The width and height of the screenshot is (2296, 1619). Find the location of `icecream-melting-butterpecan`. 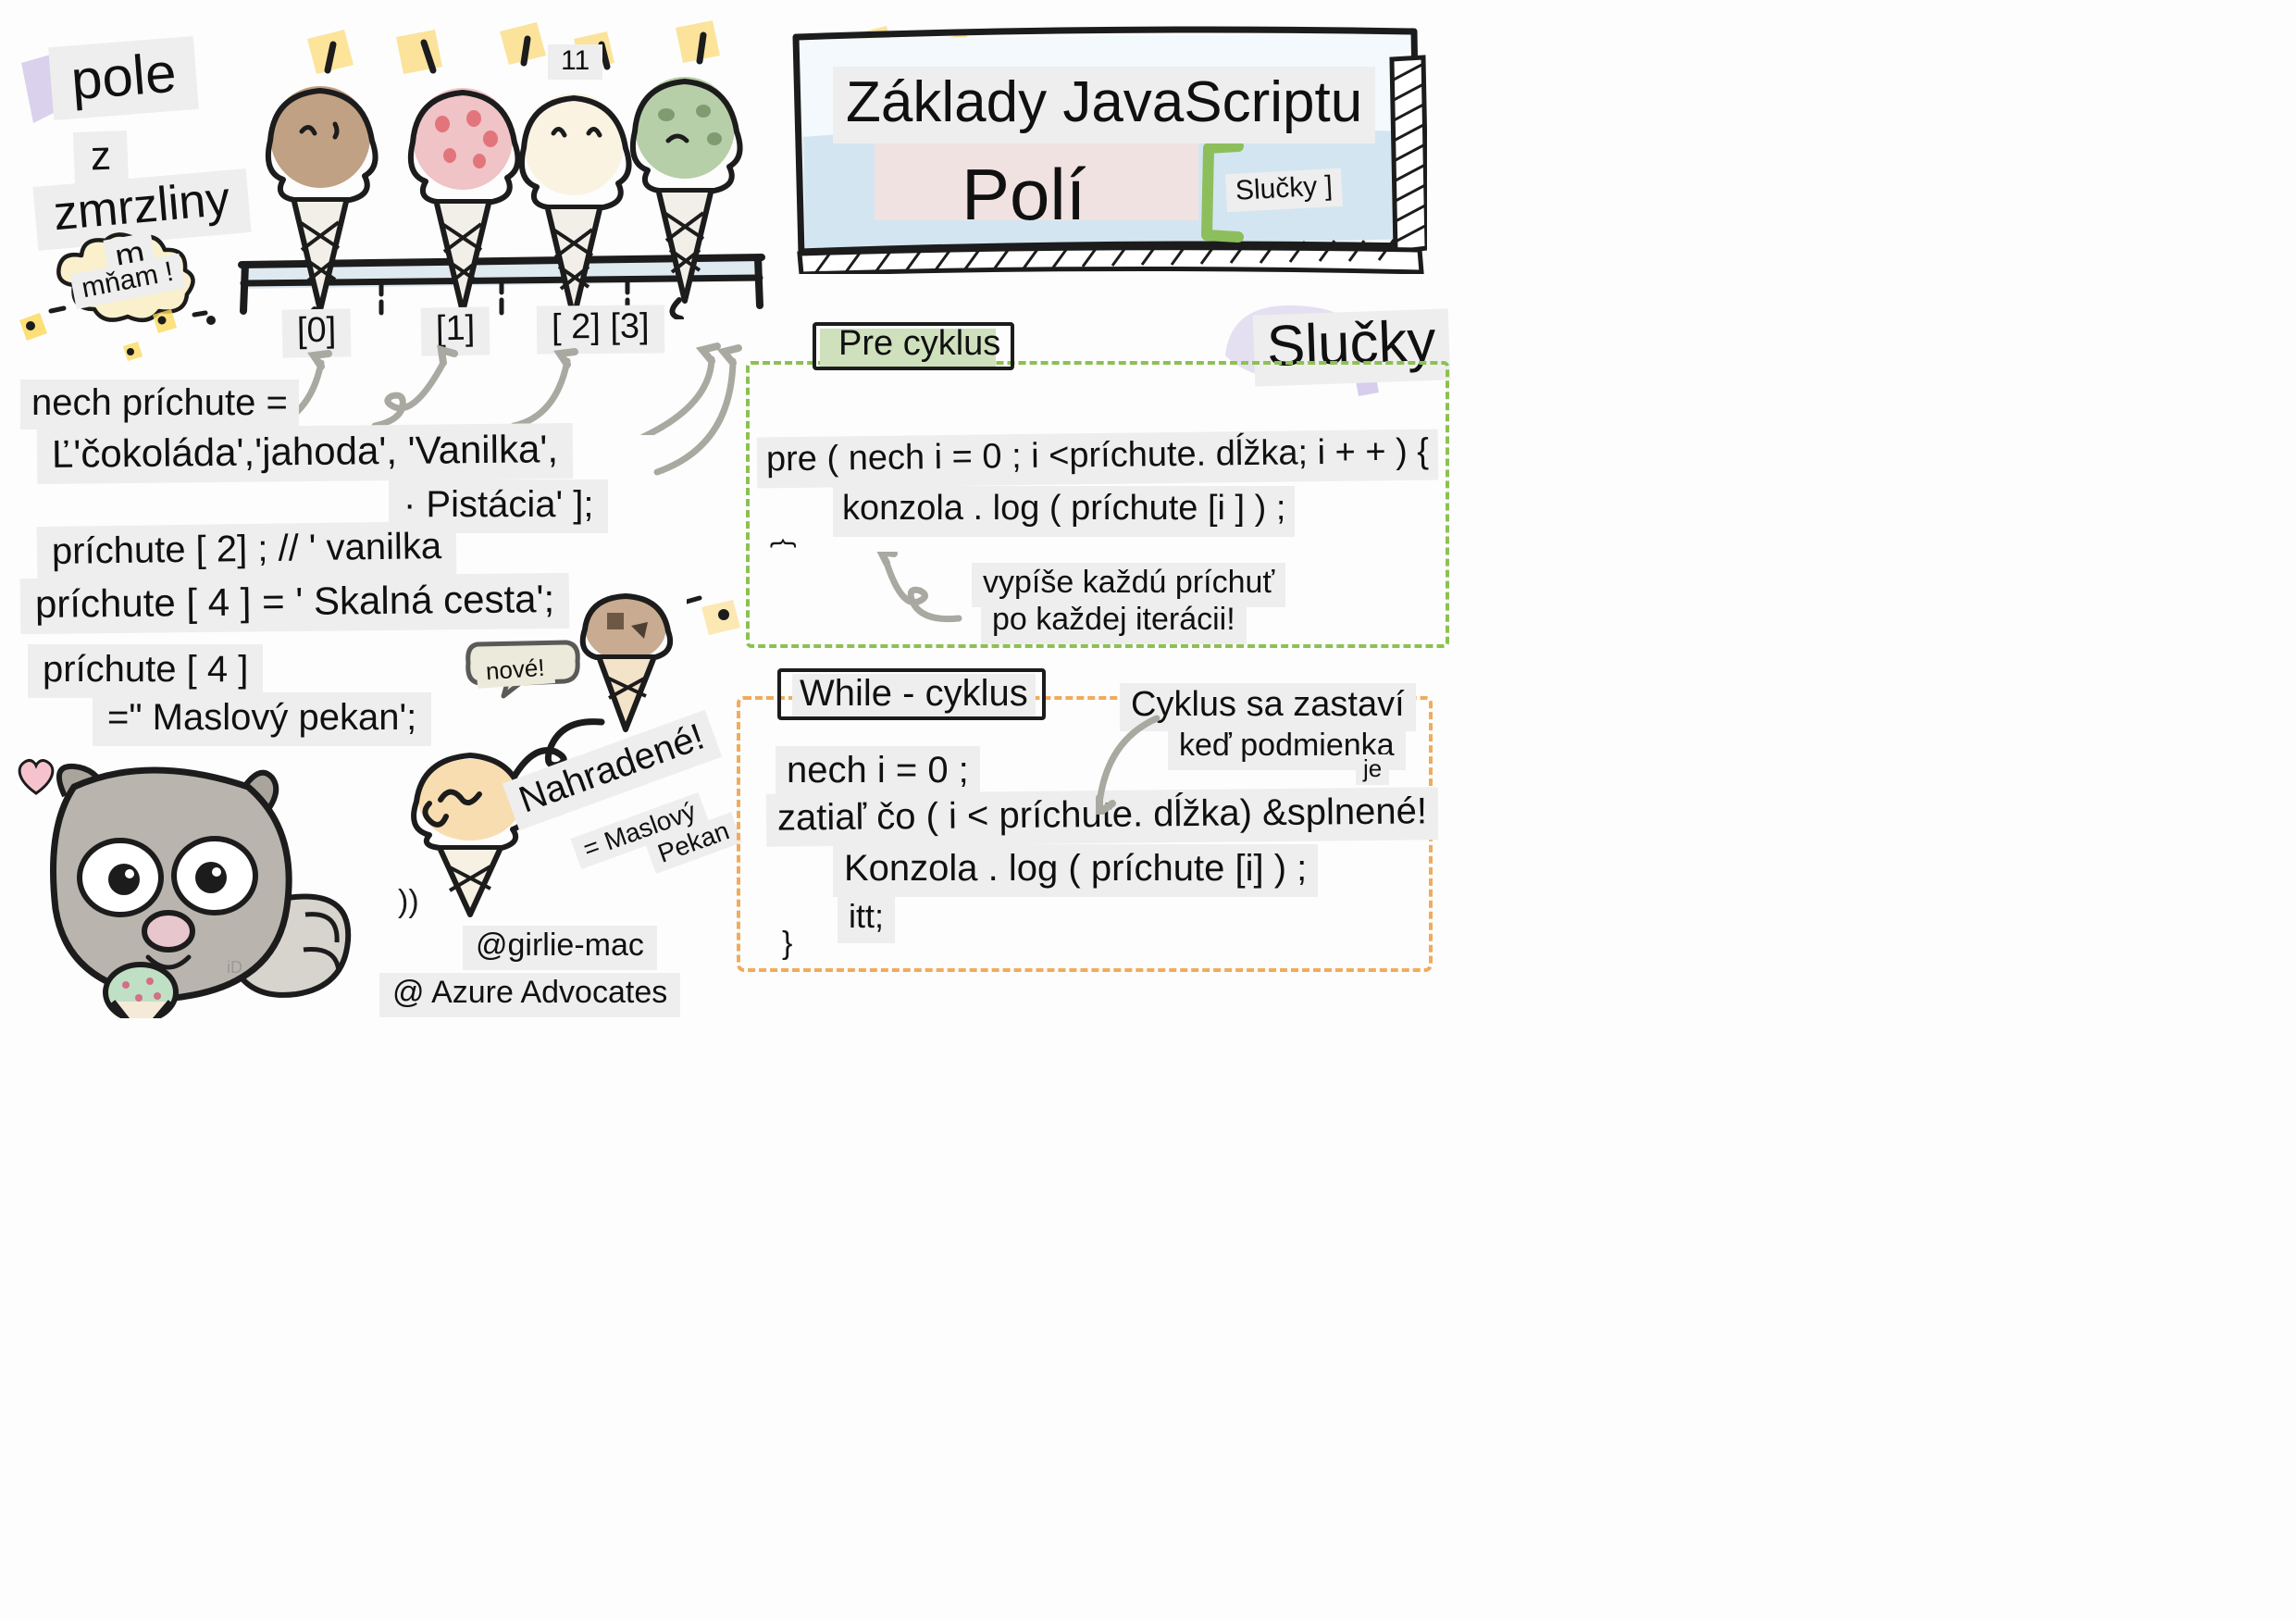

icecream-melting-butterpecan is located at coordinates (470, 835).